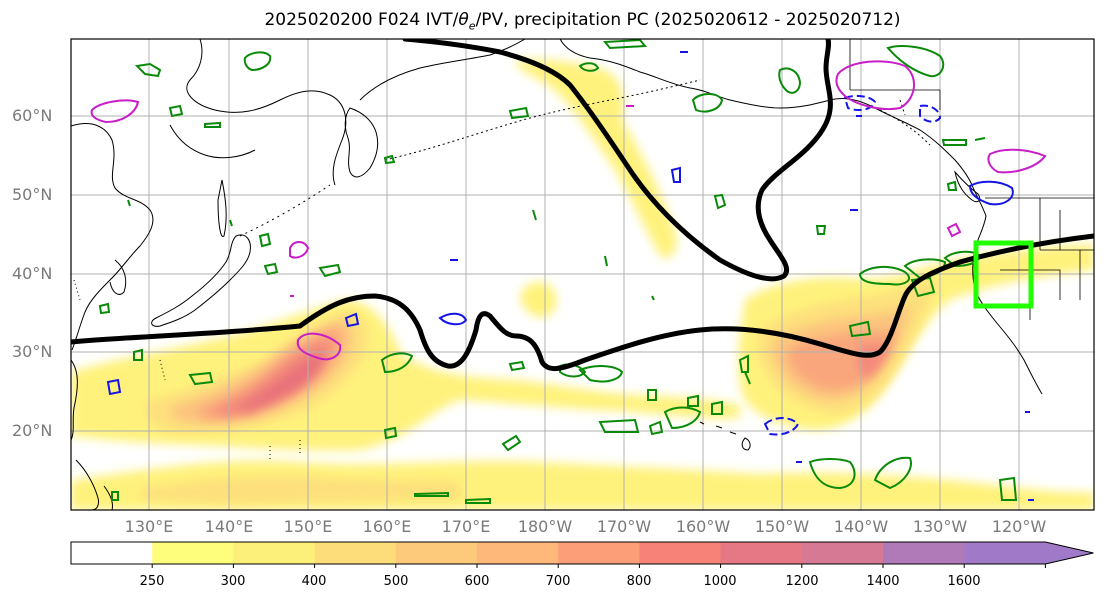 The image size is (1105, 603). I want to click on colorbar-label: 500, so click(396, 581).